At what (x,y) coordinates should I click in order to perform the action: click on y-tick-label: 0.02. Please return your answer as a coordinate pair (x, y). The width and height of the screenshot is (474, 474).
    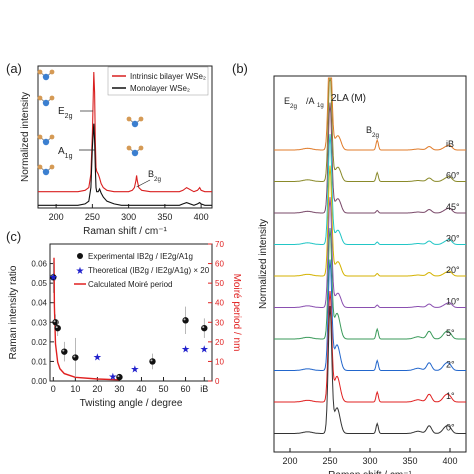
    Looking at the image, I should click on (39, 342).